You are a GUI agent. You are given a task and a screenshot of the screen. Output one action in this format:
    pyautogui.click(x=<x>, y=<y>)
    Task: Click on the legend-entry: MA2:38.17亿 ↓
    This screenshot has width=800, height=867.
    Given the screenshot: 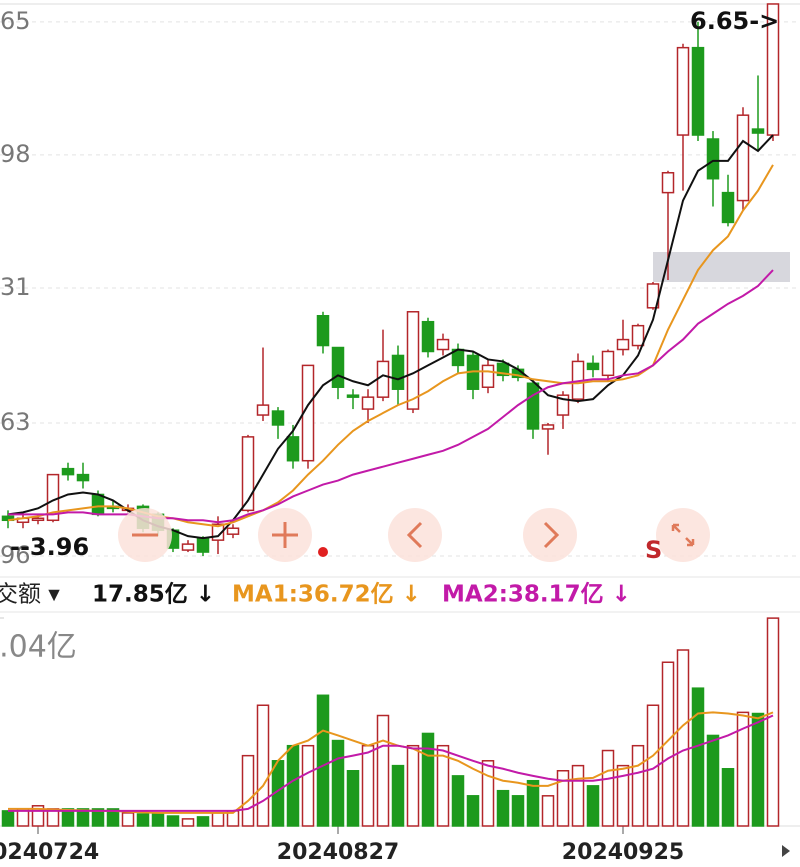 What is the action you would take?
    pyautogui.click(x=536, y=595)
    